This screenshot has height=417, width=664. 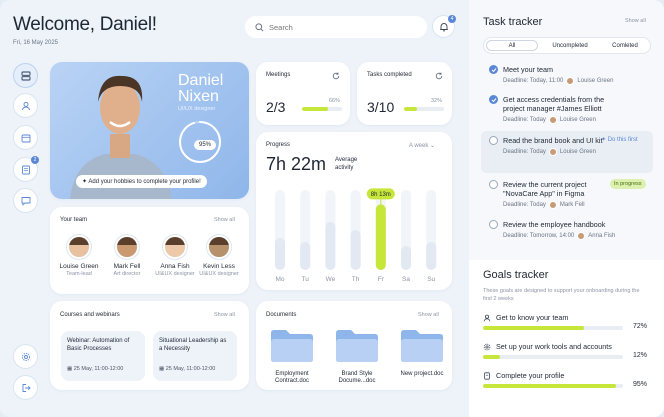 I want to click on notification-count: 4, so click(x=452, y=19).